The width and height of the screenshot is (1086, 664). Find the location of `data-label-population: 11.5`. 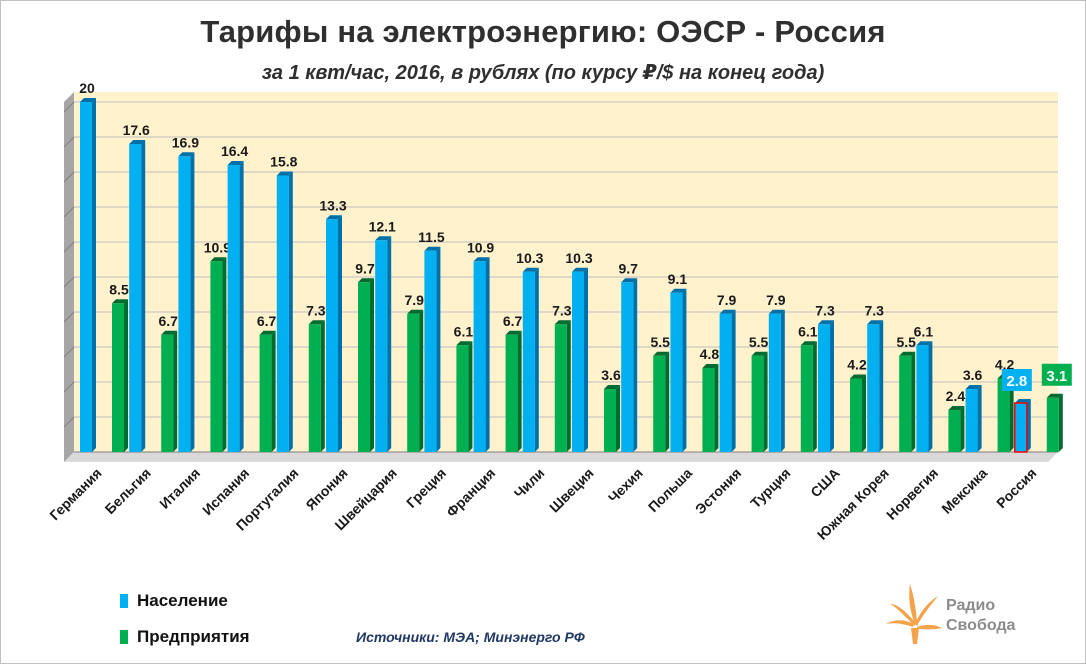

data-label-population: 11.5 is located at coordinates (431, 237).